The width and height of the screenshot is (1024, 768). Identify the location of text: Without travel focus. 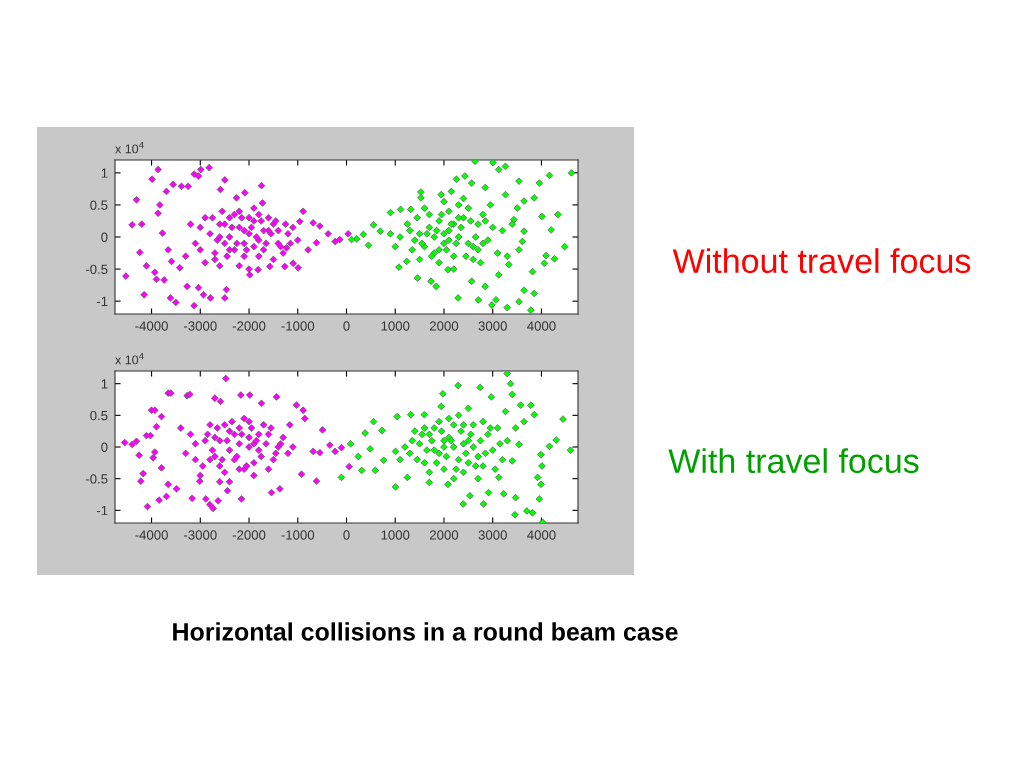
(821, 261).